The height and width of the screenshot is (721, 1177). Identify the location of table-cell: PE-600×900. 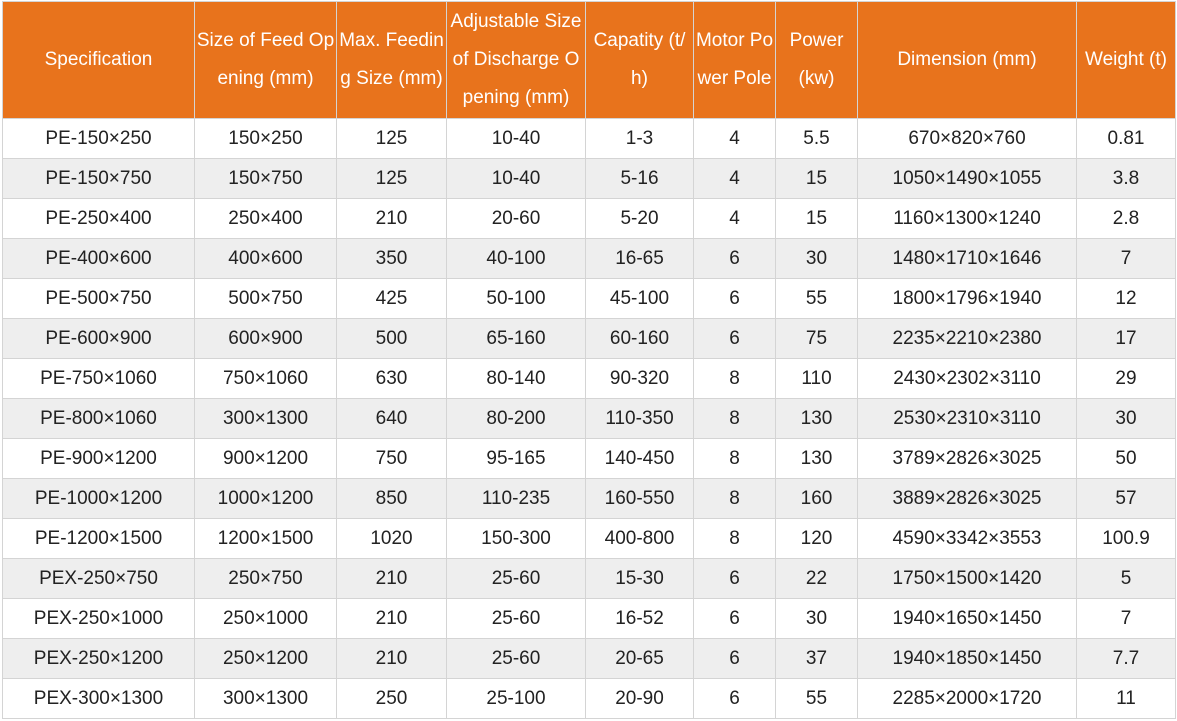
(98, 338).